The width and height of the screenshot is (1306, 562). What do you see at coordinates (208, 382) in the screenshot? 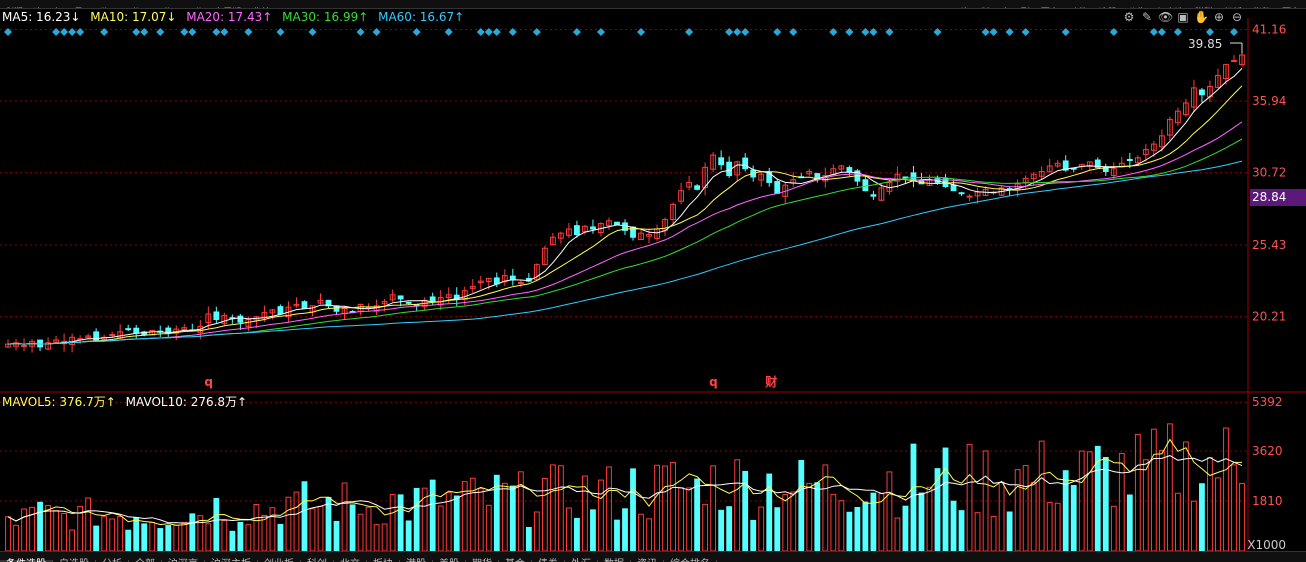
I see `event-marker: q` at bounding box center [208, 382].